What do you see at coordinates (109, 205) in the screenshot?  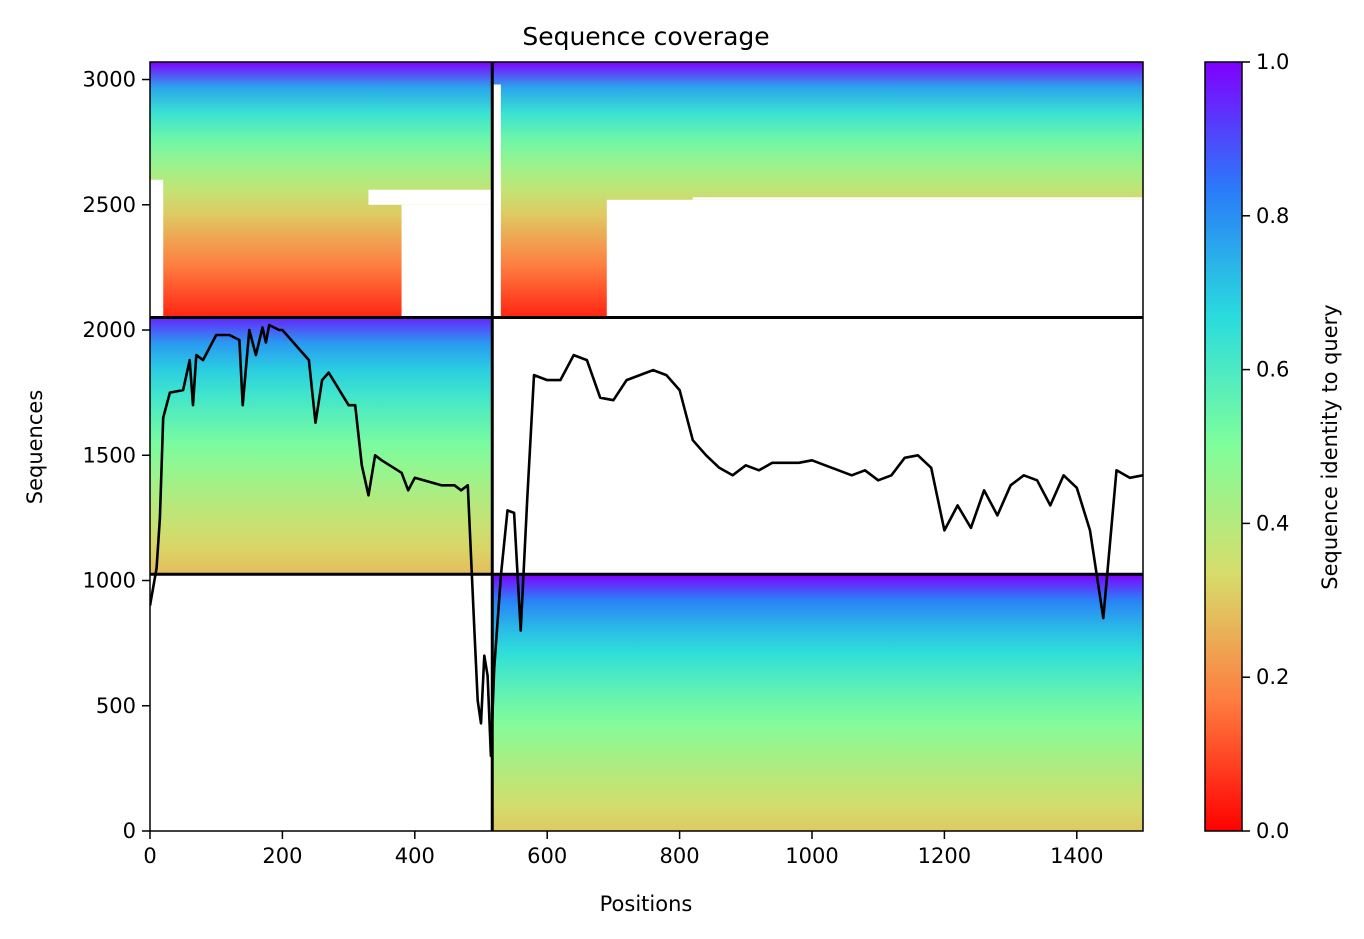 I see `y-tick-label: 2500` at bounding box center [109, 205].